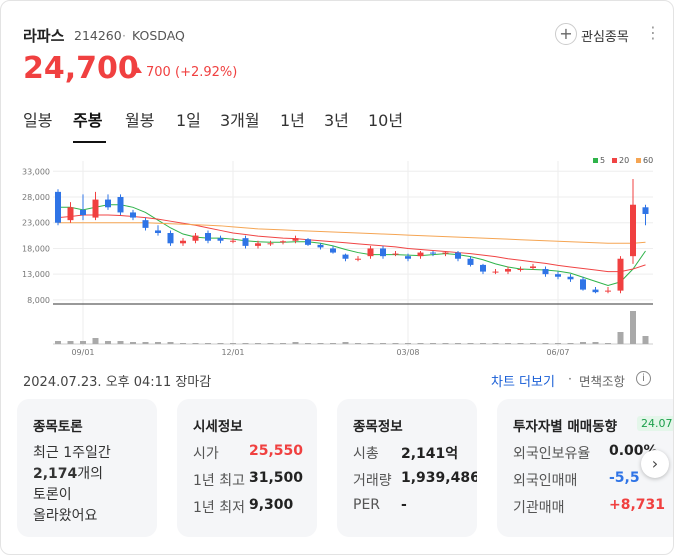 The width and height of the screenshot is (674, 555). What do you see at coordinates (140, 120) in the screenshot?
I see `tab: 월봉` at bounding box center [140, 120].